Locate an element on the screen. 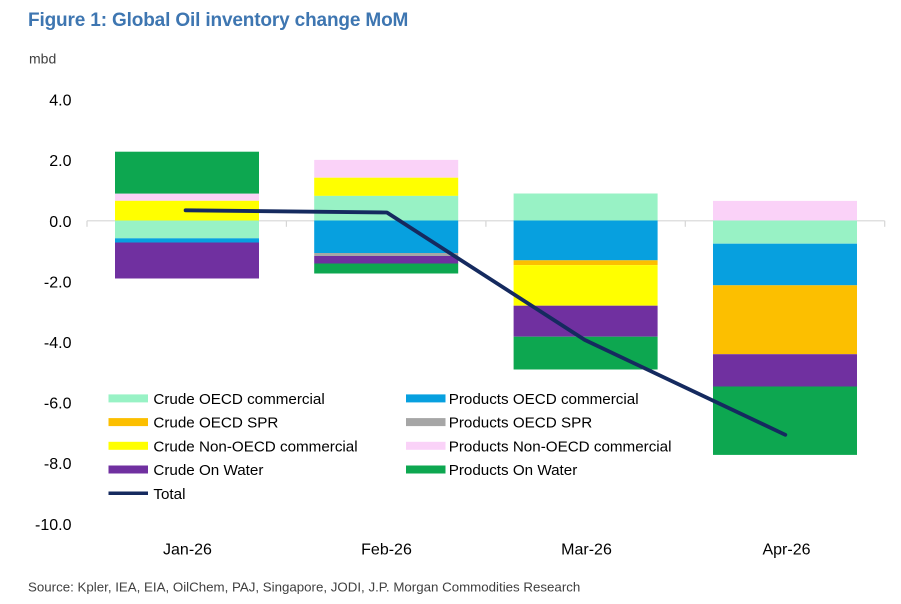 This screenshot has height=604, width=901. svg-text: Crude OECD SPR is located at coordinates (215, 423).